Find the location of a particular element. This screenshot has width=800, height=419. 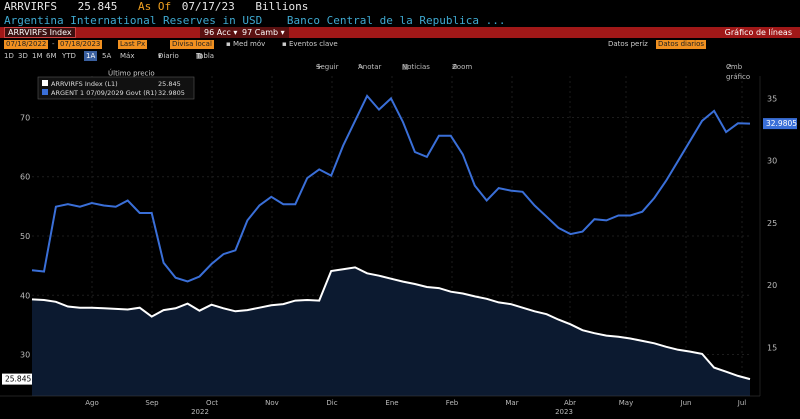

legend-box is located at coordinates (116, 88).